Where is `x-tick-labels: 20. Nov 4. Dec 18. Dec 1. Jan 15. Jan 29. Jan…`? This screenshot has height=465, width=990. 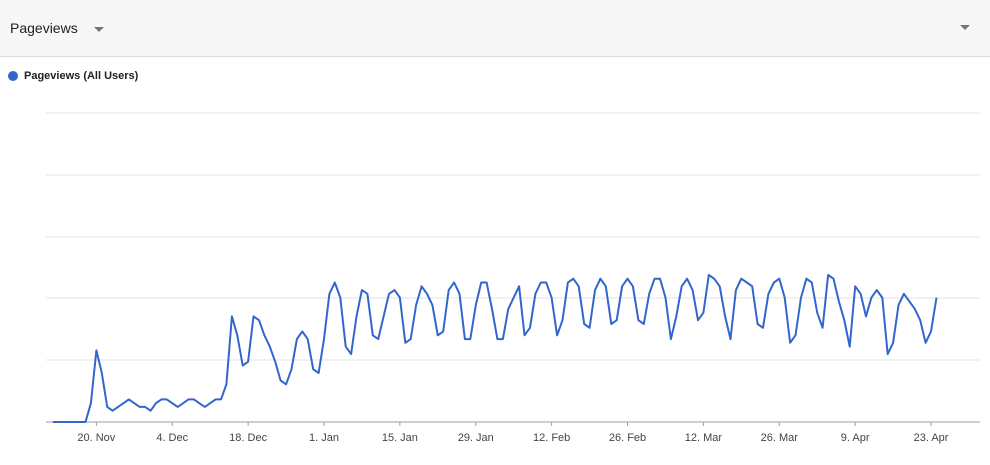 x-tick-labels: 20. Nov 4. Dec 18. Dec 1. Jan 15. Jan 29. Jan… is located at coordinates (513, 433).